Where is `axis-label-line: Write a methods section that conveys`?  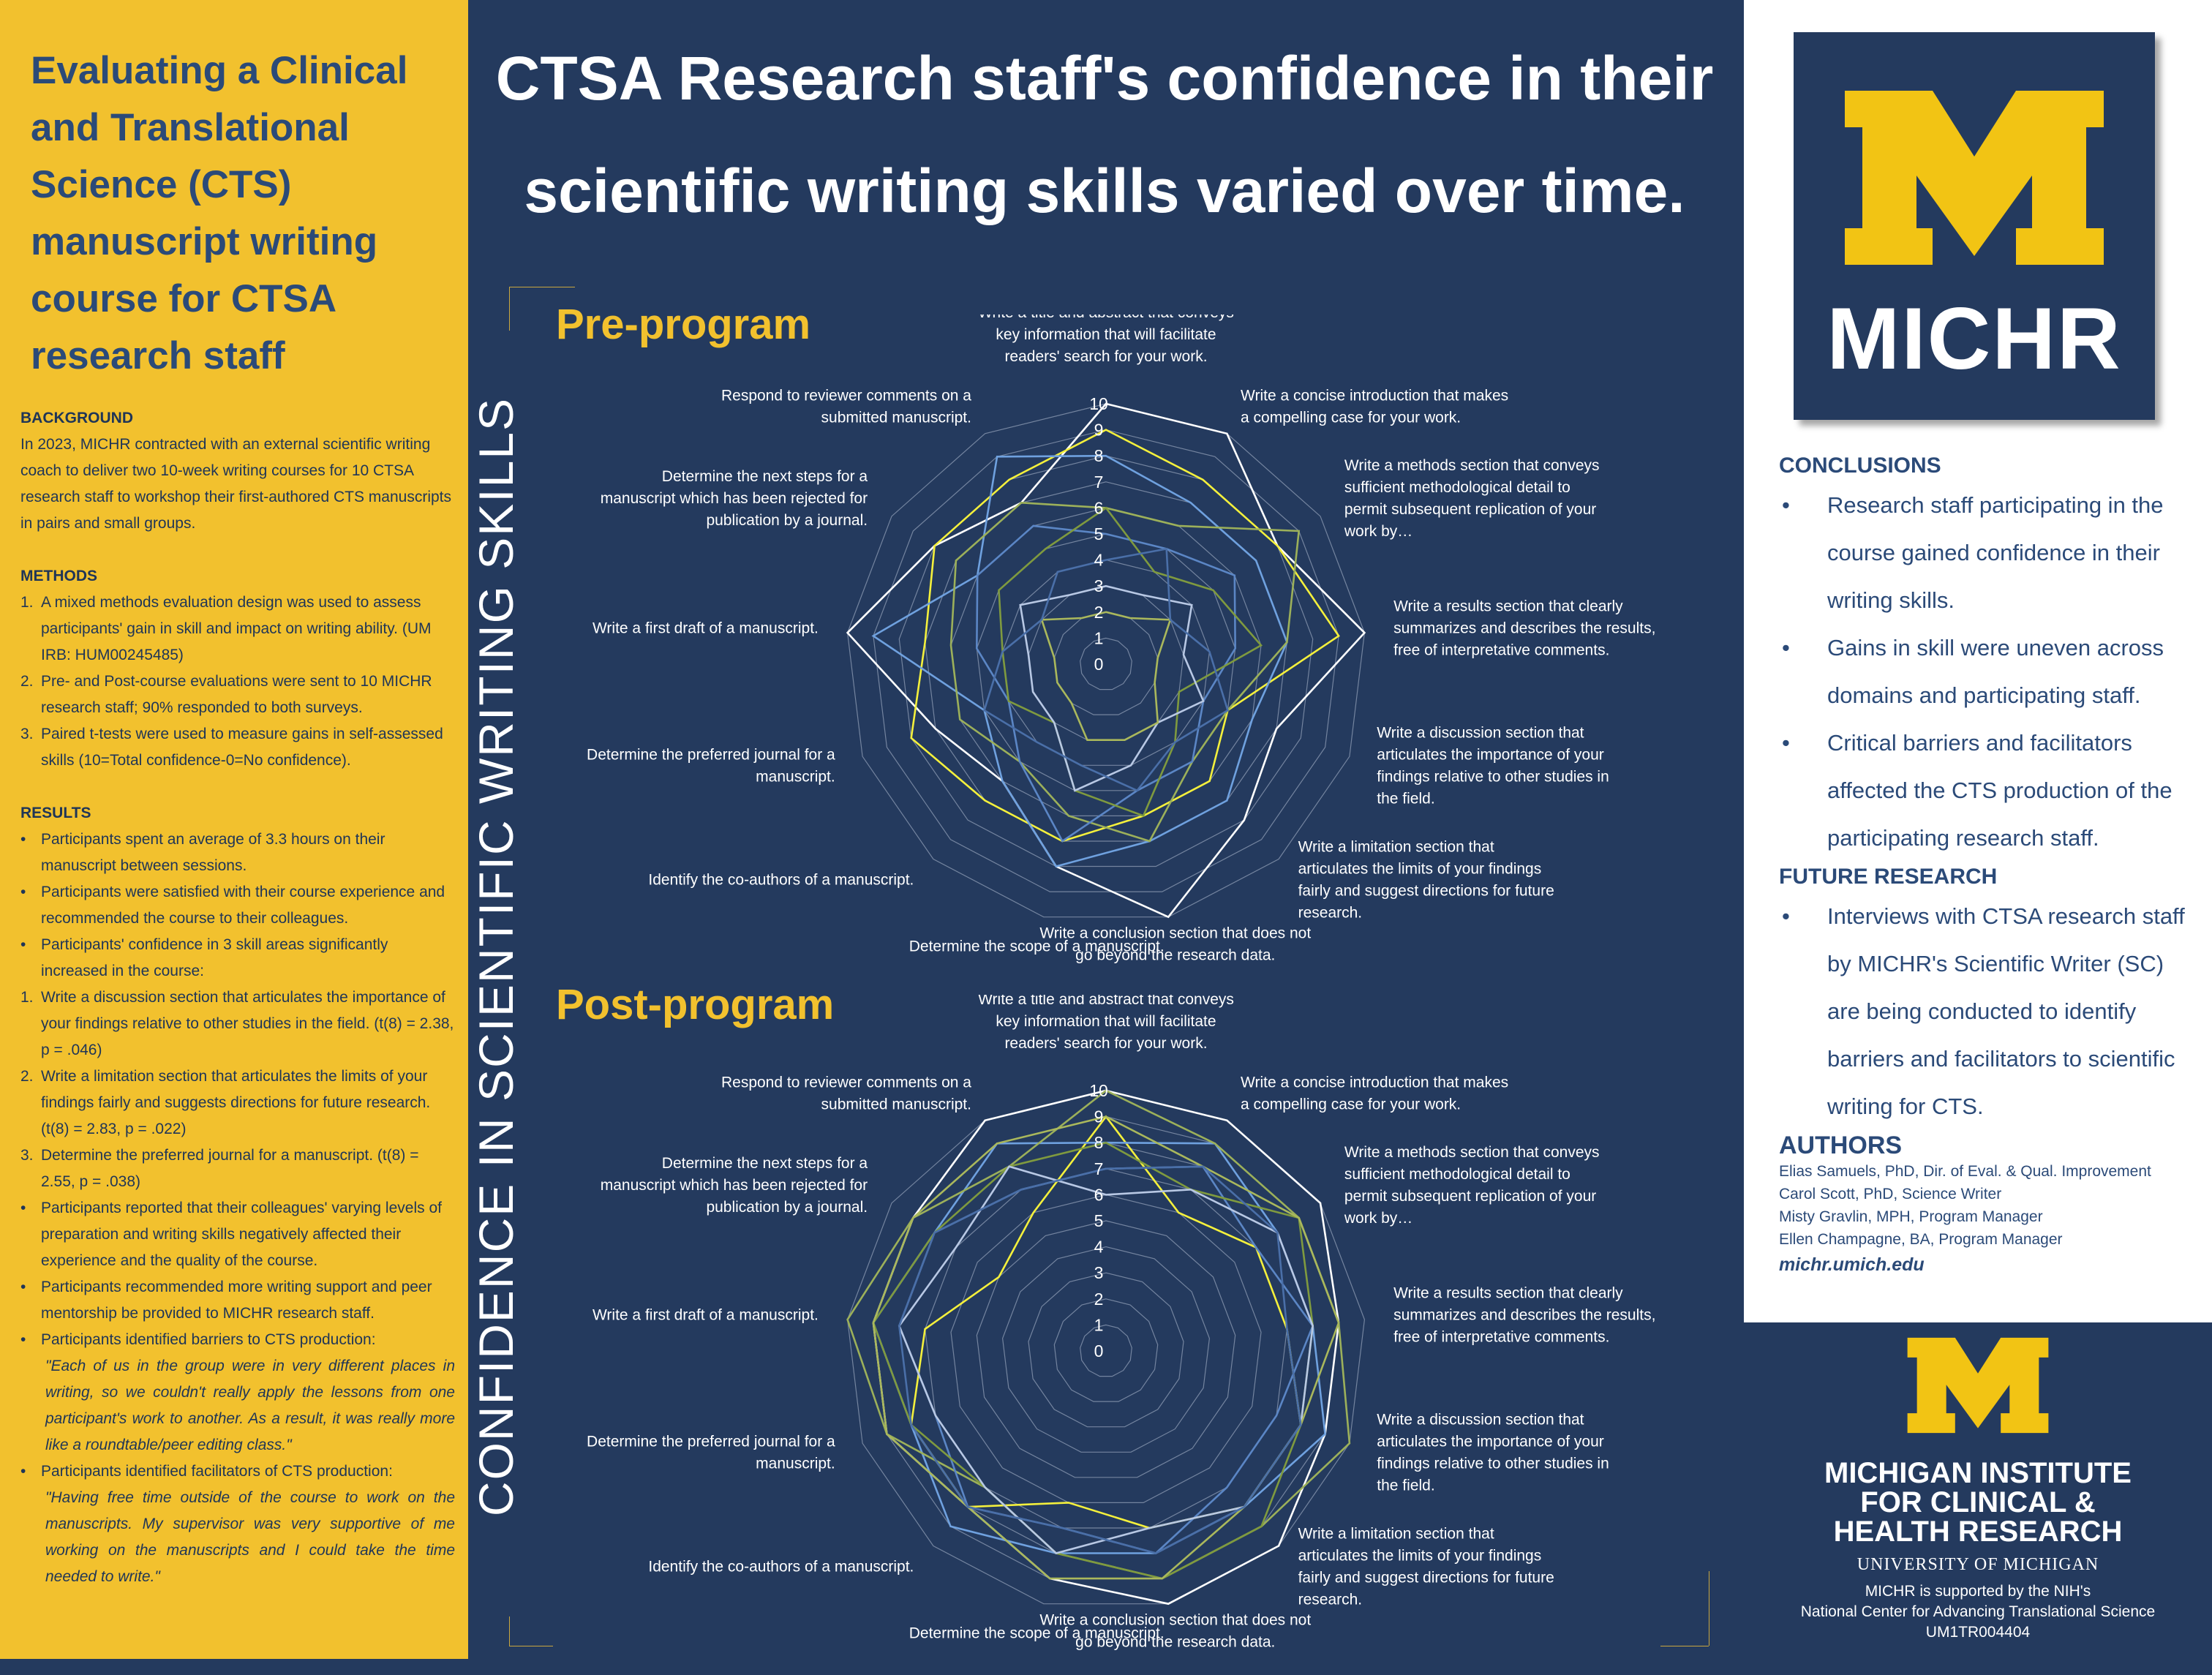 axis-label-line: Write a methods section that conveys is located at coordinates (1472, 1152).